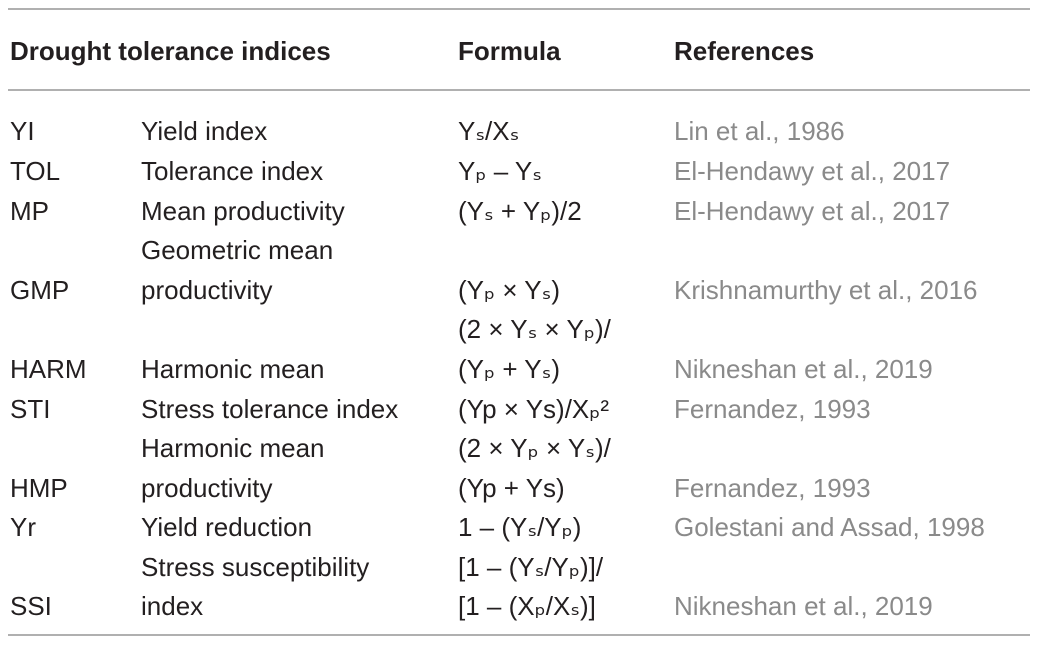  I want to click on index-abbreviation: Yr, so click(23, 527).